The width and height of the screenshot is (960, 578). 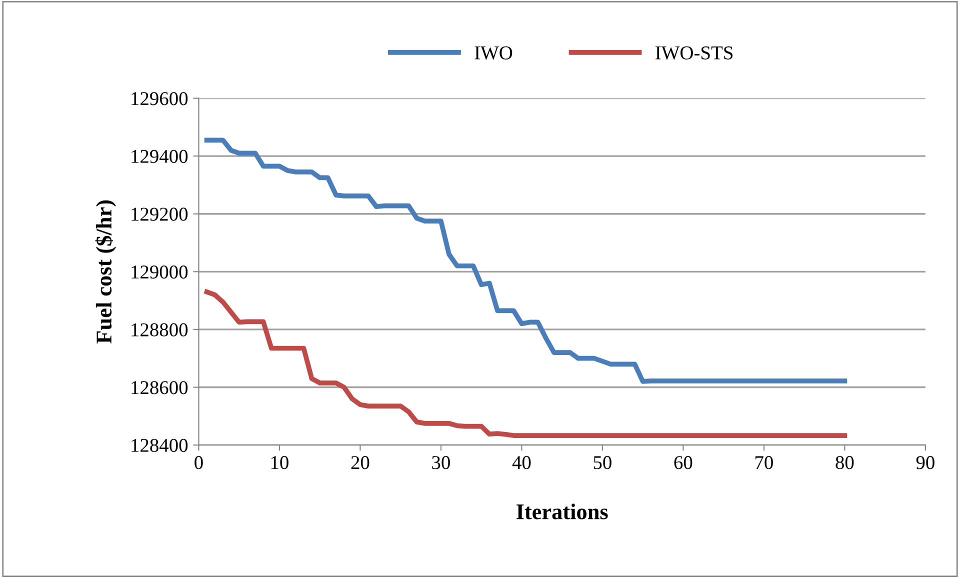 I want to click on x-tick-label: 60, so click(x=683, y=463).